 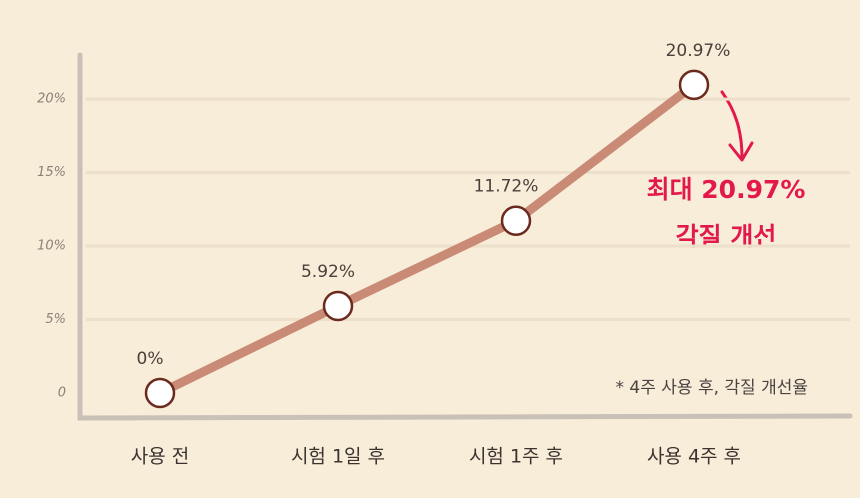 I want to click on value-label: 20.97%, so click(x=698, y=51).